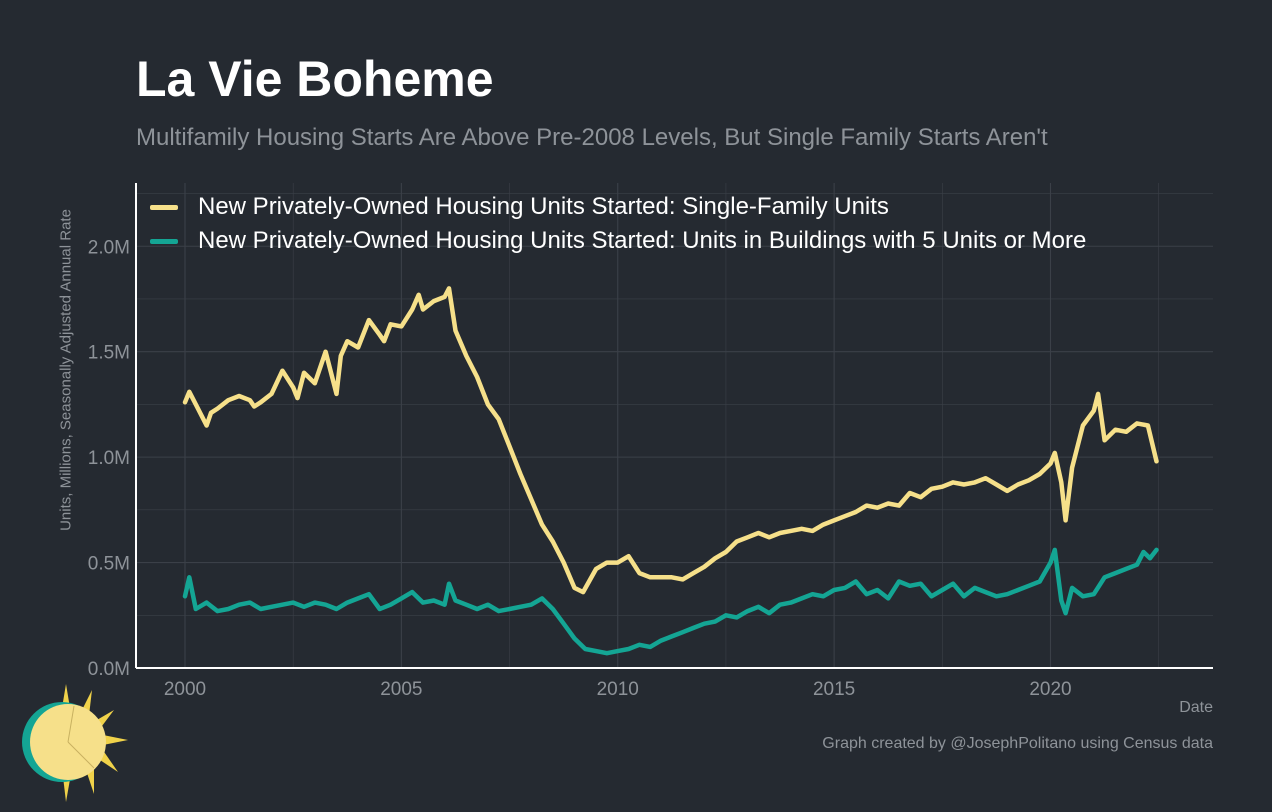  I want to click on y-tick-label: 2.0M, so click(109, 247).